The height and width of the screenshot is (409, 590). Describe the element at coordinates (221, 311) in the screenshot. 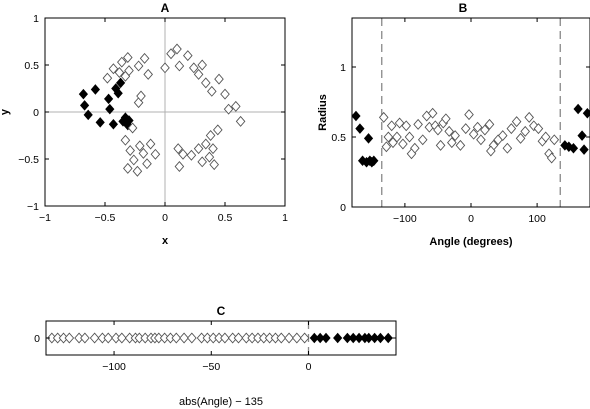

I see `panel-title: C` at that location.